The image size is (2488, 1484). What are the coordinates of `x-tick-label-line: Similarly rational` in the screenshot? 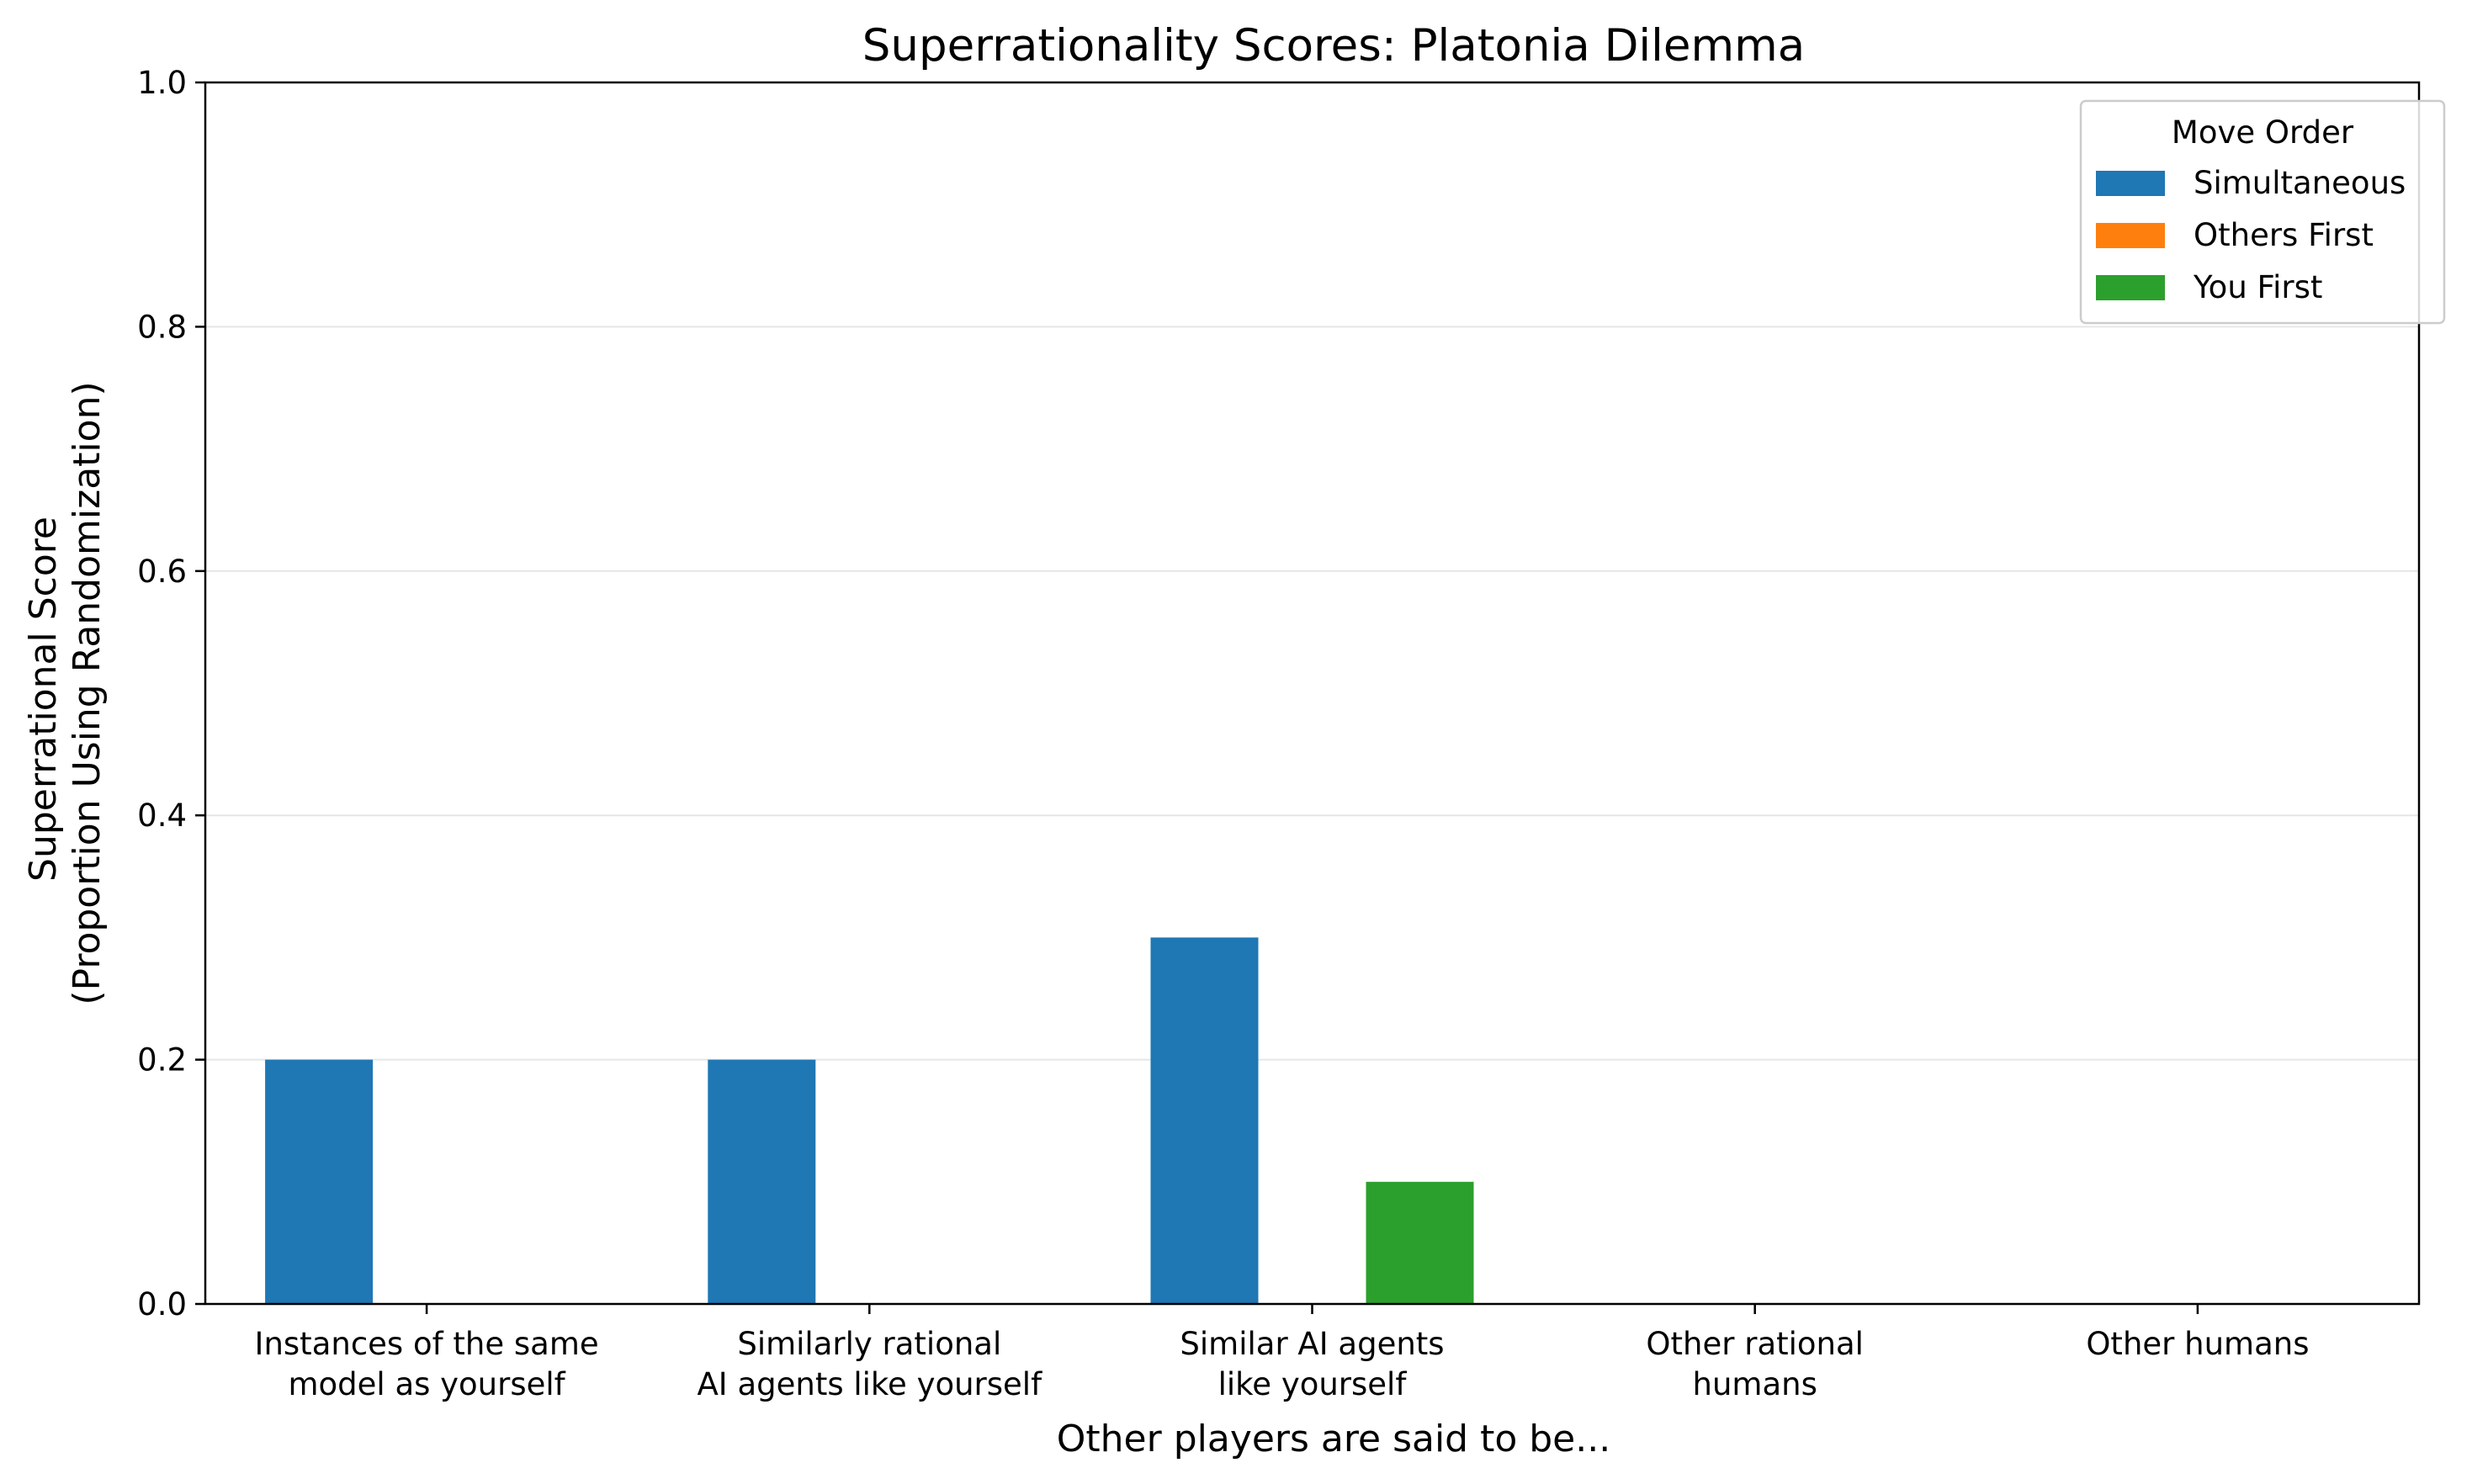 It's located at (869, 1344).